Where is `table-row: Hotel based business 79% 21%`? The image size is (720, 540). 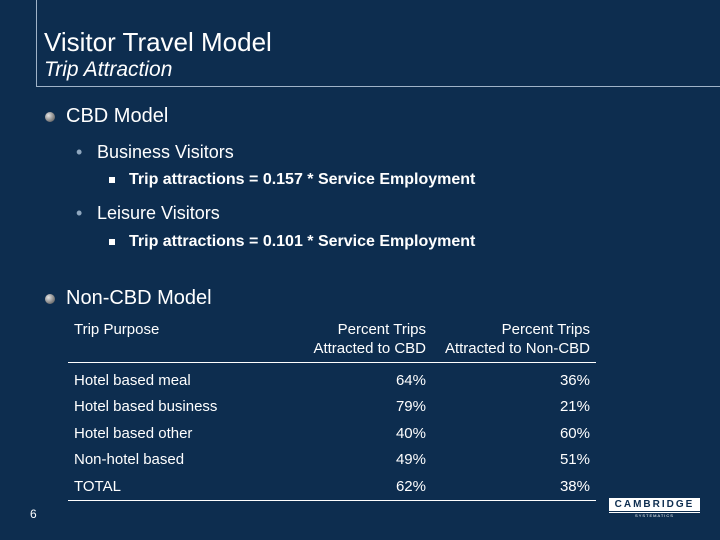
table-row: Hotel based business 79% 21% is located at coordinates (332, 407).